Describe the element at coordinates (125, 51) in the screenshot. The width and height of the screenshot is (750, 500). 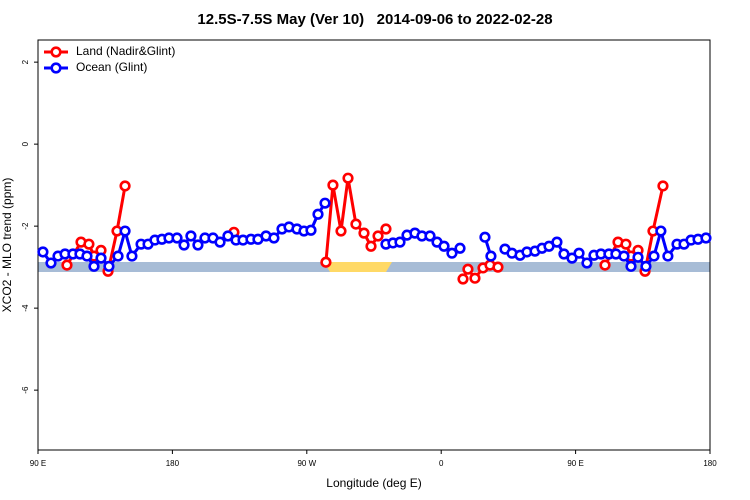
I see `legend-label: Land (Nadir&Glint)` at that location.